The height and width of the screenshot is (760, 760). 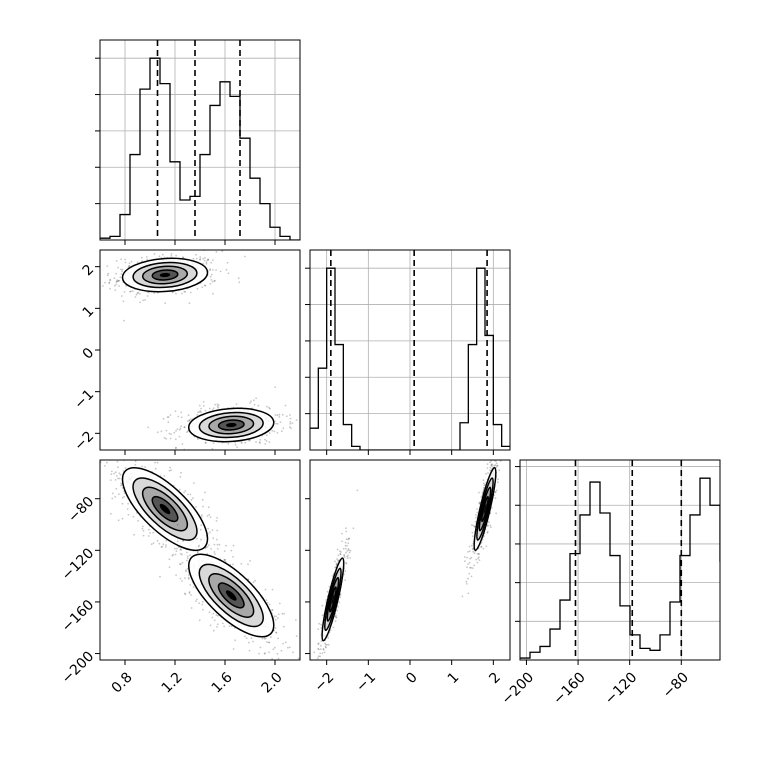 I want to click on joint-panel-0-2-frame, so click(x=200, y=560).